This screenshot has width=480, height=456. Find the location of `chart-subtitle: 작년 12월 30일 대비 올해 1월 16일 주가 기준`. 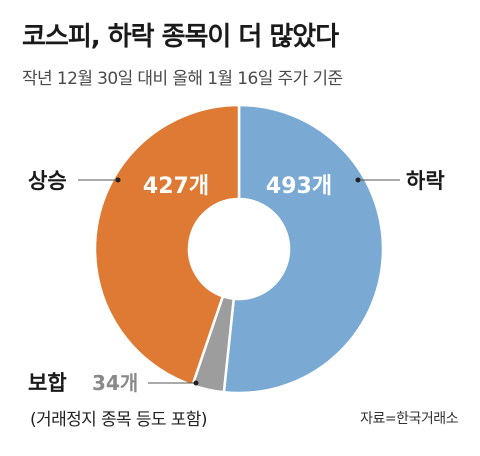

chart-subtitle: 작년 12월 30일 대비 올해 1월 16일 주가 기준 is located at coordinates (182, 79).